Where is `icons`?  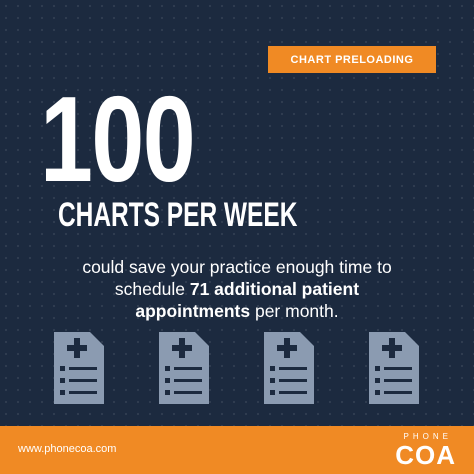
icons is located at coordinates (236, 368).